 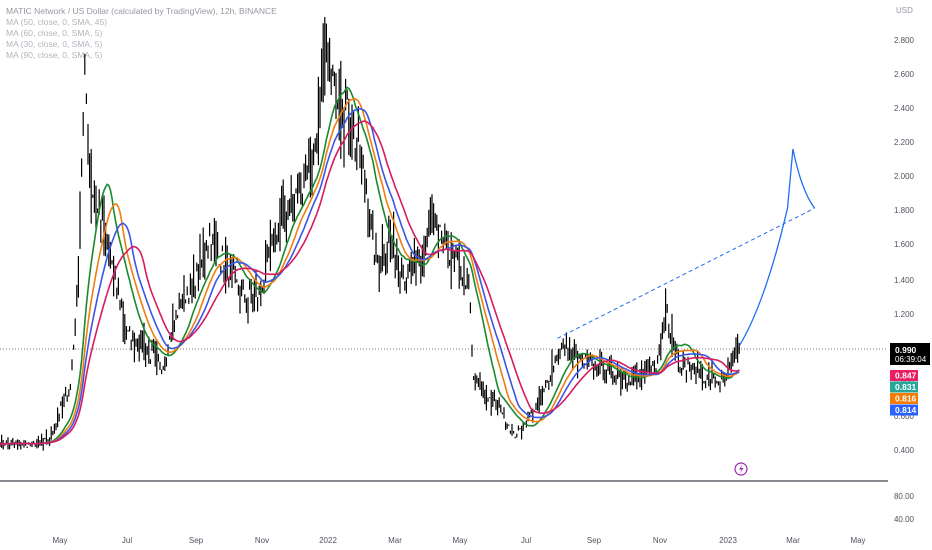 What do you see at coordinates (54, 44) in the screenshot?
I see `indicator-ma-3: MA (30, close, 0, SMA, 5)` at bounding box center [54, 44].